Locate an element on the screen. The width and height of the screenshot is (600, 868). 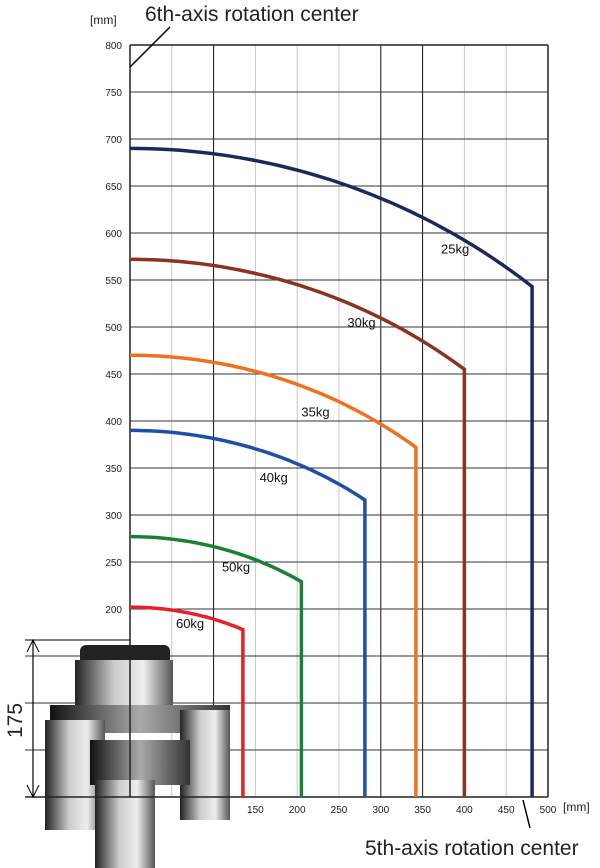
x-tick-label: 250 is located at coordinates (339, 810).